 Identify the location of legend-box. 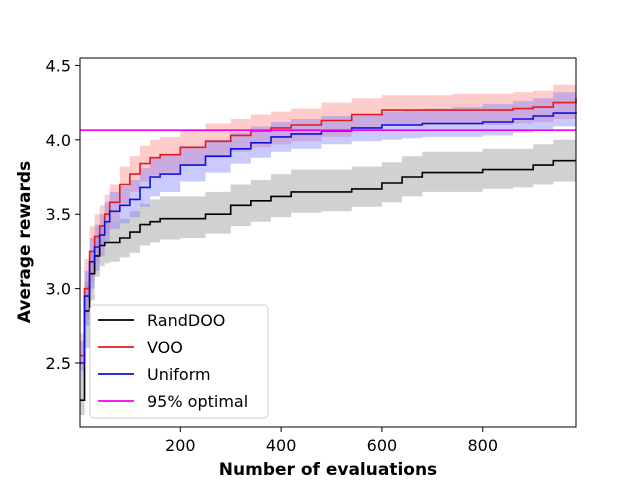
(179, 361).